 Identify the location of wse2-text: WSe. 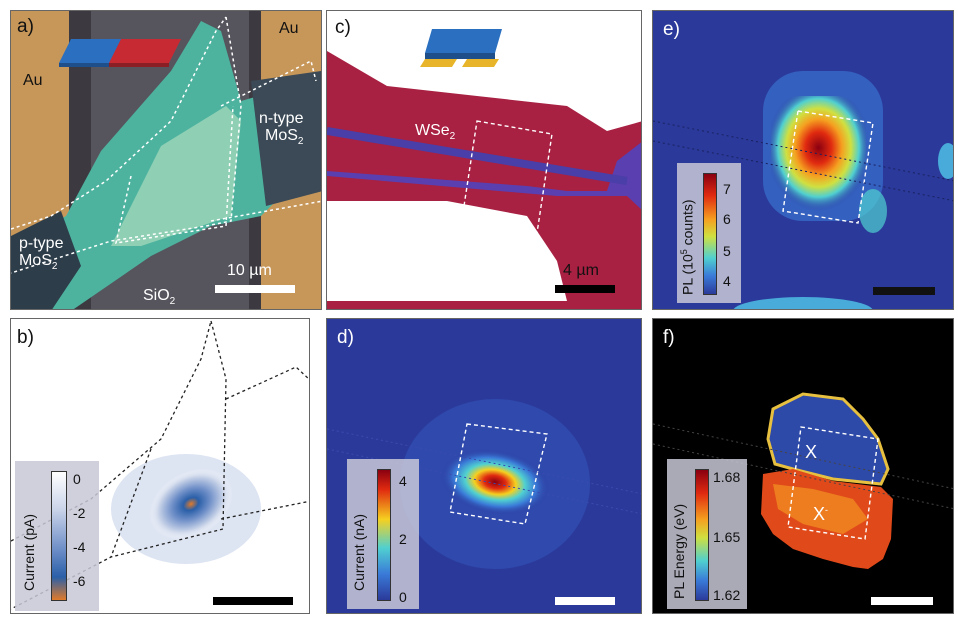
(432, 130).